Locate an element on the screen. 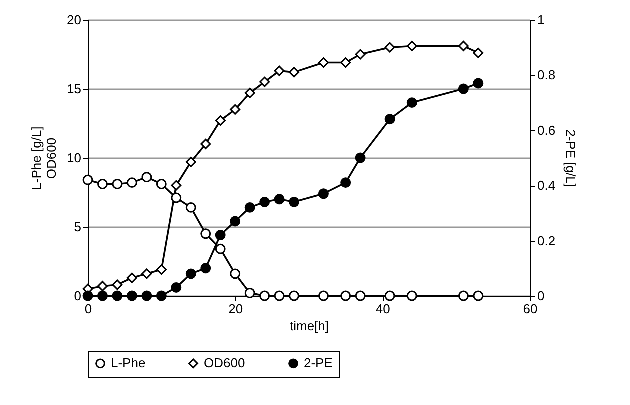  x-tick-label: 20 is located at coordinates (236, 309).